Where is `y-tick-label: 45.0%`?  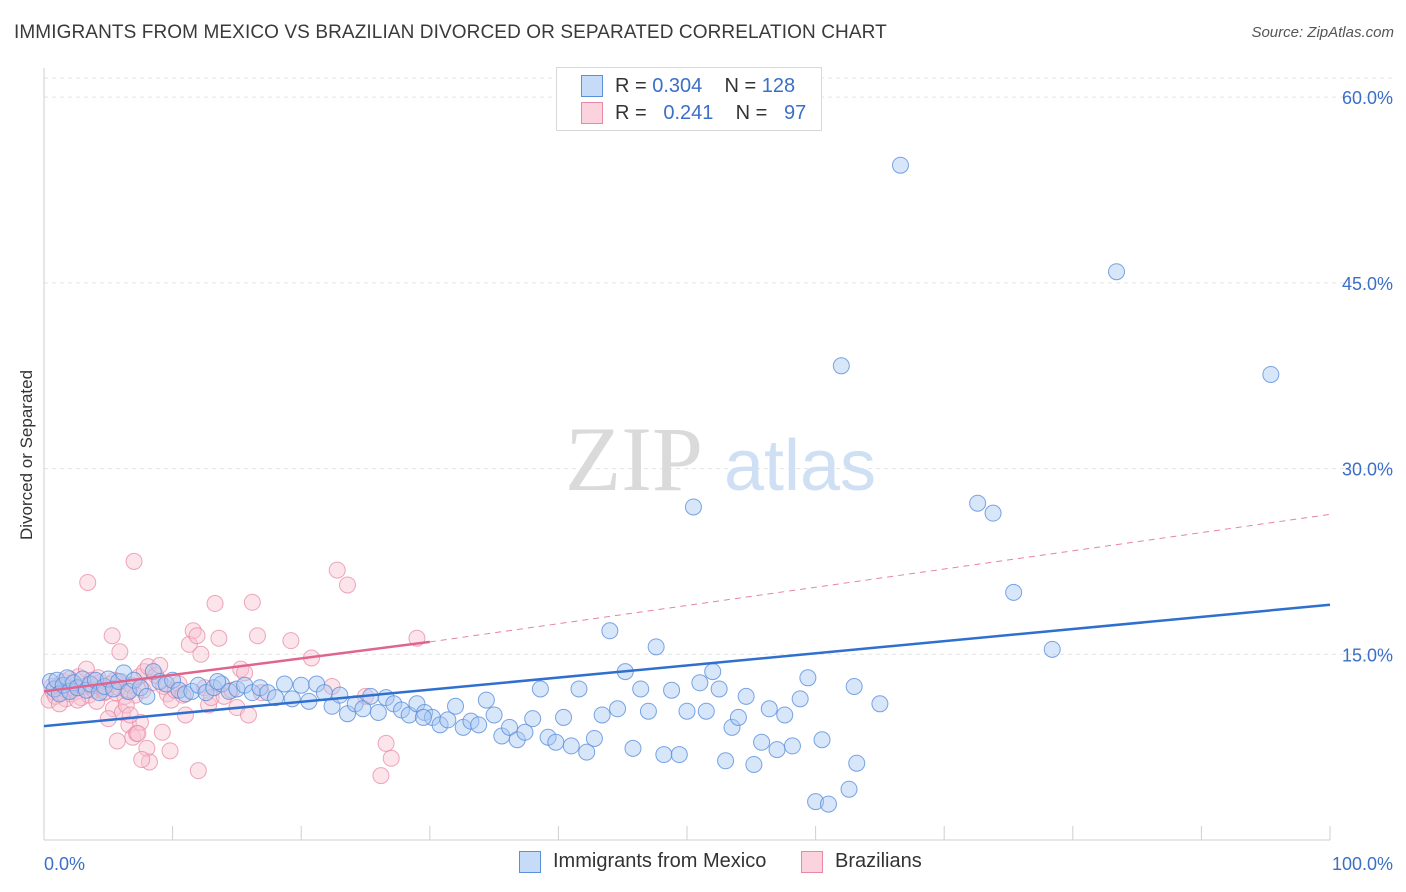
y-tick-label: 45.0% is located at coordinates (1367, 284).